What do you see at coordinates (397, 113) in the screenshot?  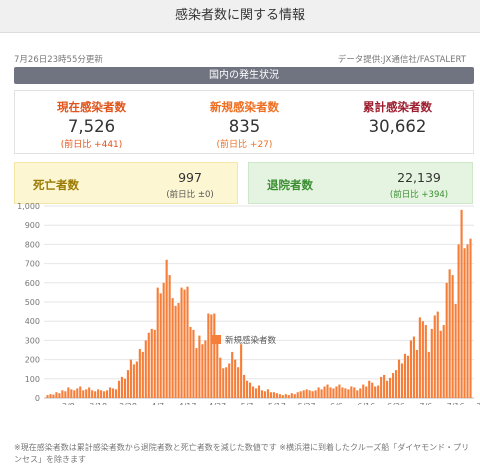 I see `stat-cumulative-infected: 累計感染者数 30,662` at bounding box center [397, 113].